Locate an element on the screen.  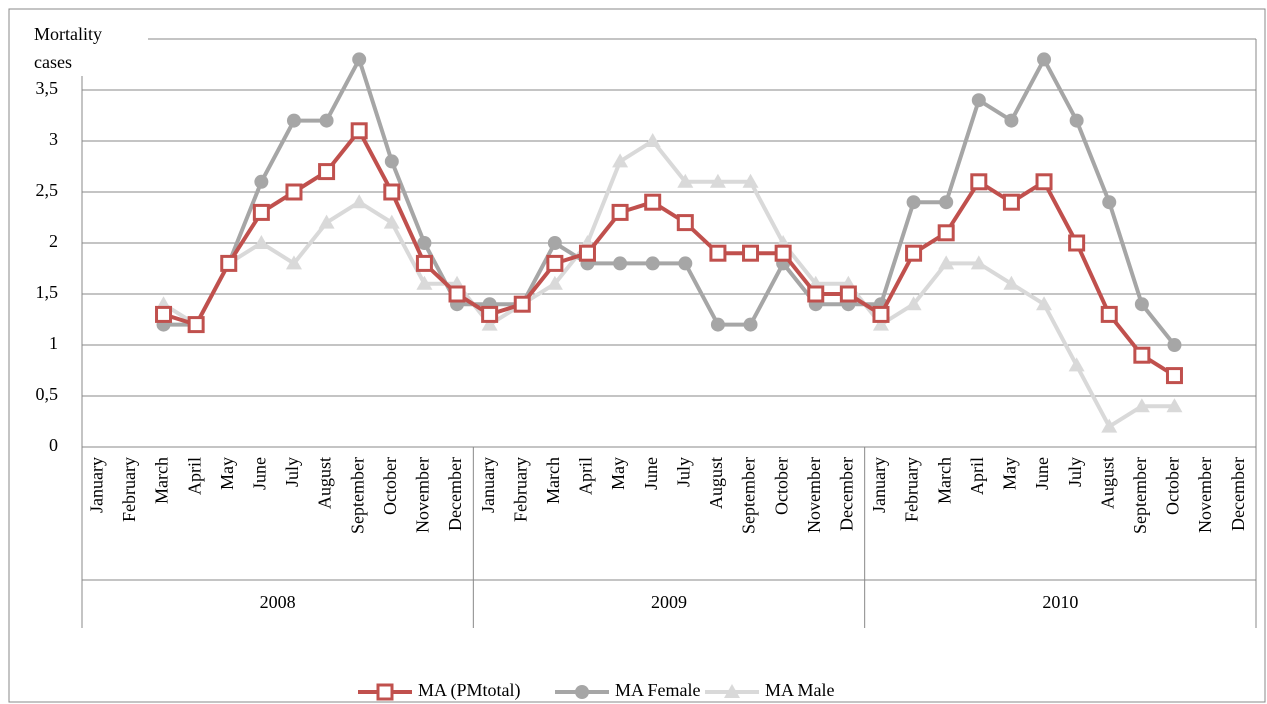
y-tick-label: 2,5 is located at coordinates (47, 190).